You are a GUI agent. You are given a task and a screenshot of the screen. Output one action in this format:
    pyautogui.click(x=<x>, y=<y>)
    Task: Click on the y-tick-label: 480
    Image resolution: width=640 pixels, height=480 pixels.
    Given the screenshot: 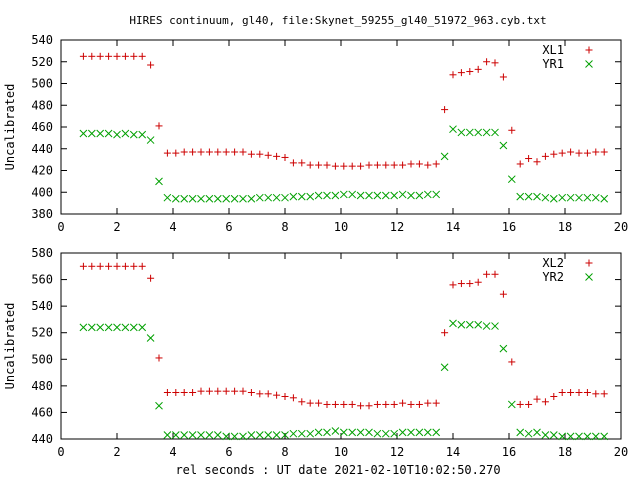 What is the action you would take?
    pyautogui.click(x=42, y=386)
    